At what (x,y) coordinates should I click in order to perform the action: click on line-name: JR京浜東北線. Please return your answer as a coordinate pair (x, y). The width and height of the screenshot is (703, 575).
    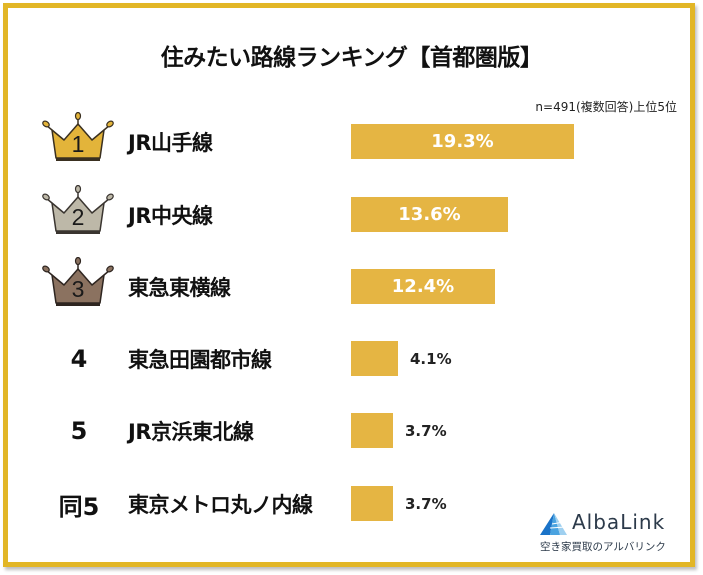
    Looking at the image, I should click on (191, 432).